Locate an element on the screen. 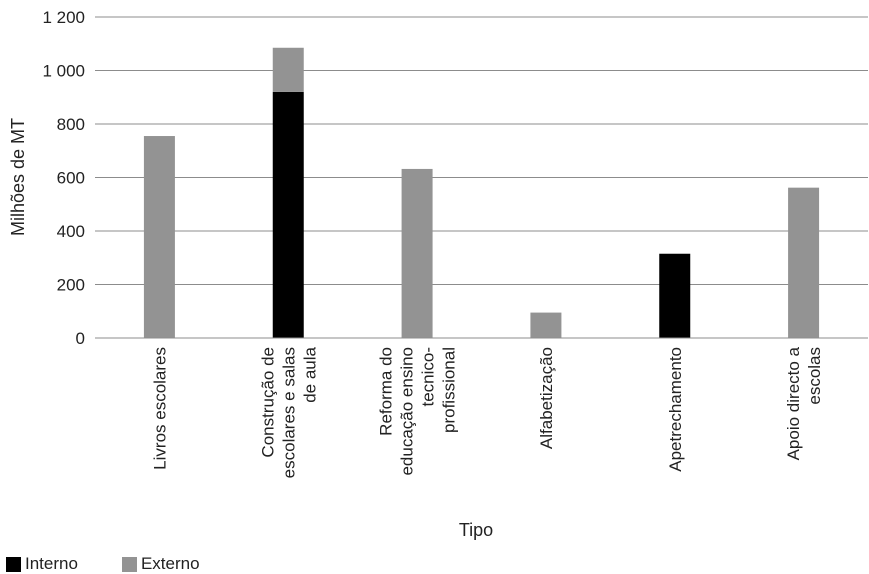 The width and height of the screenshot is (869, 574). x-category-label: Apetrechamento is located at coordinates (675, 409).